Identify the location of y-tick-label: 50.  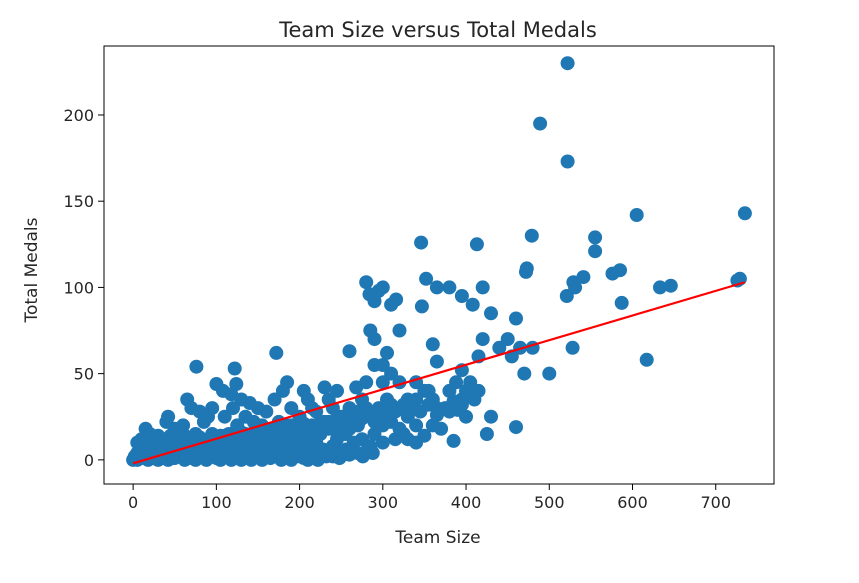
(84, 374).